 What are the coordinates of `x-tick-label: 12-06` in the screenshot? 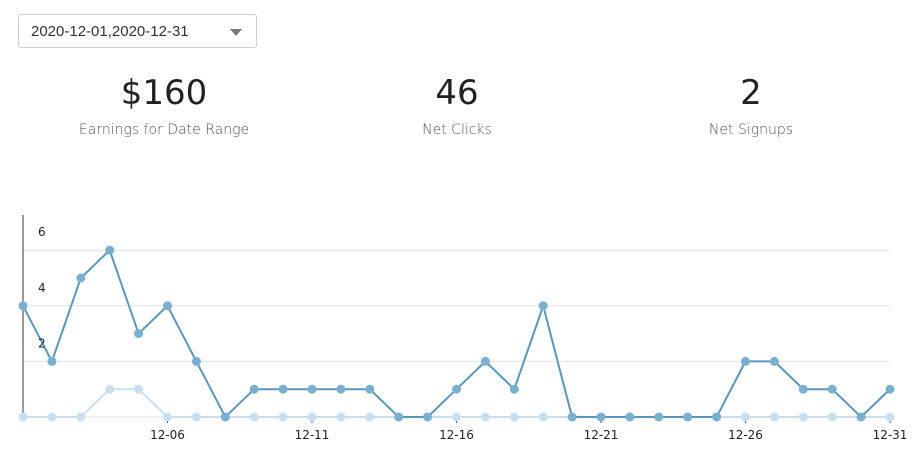 It's located at (167, 435).